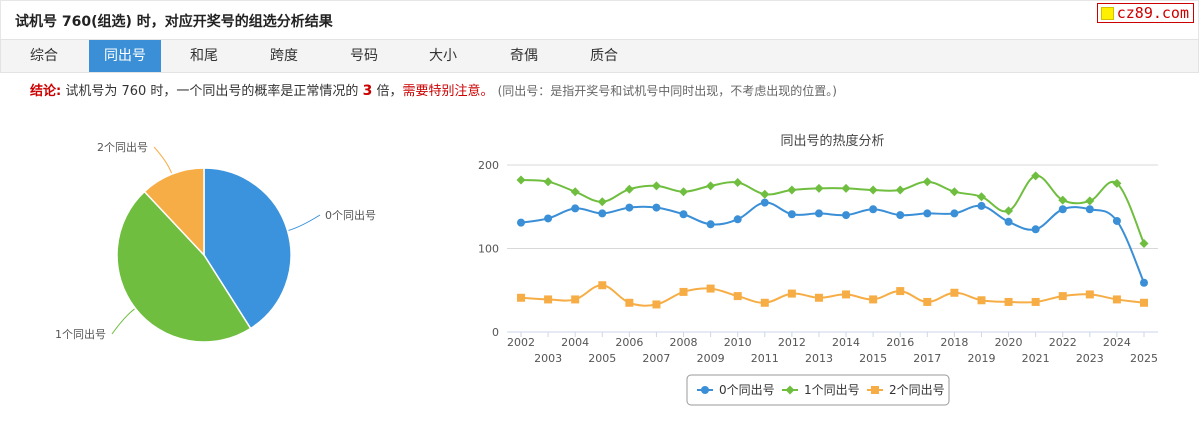 Image resolution: width=1199 pixels, height=421 pixels. What do you see at coordinates (122, 147) in the screenshot?
I see `pie-label: 2个同出号` at bounding box center [122, 147].